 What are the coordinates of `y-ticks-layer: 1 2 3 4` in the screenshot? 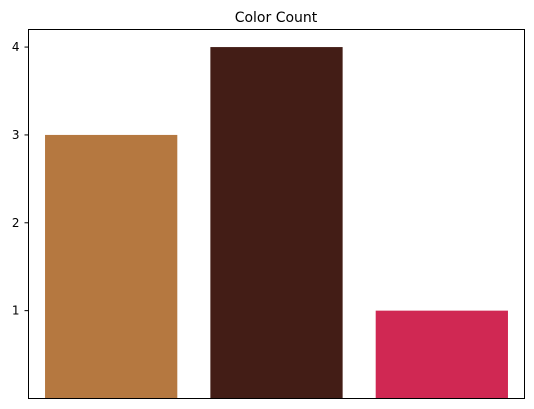 It's located at (20, 179).